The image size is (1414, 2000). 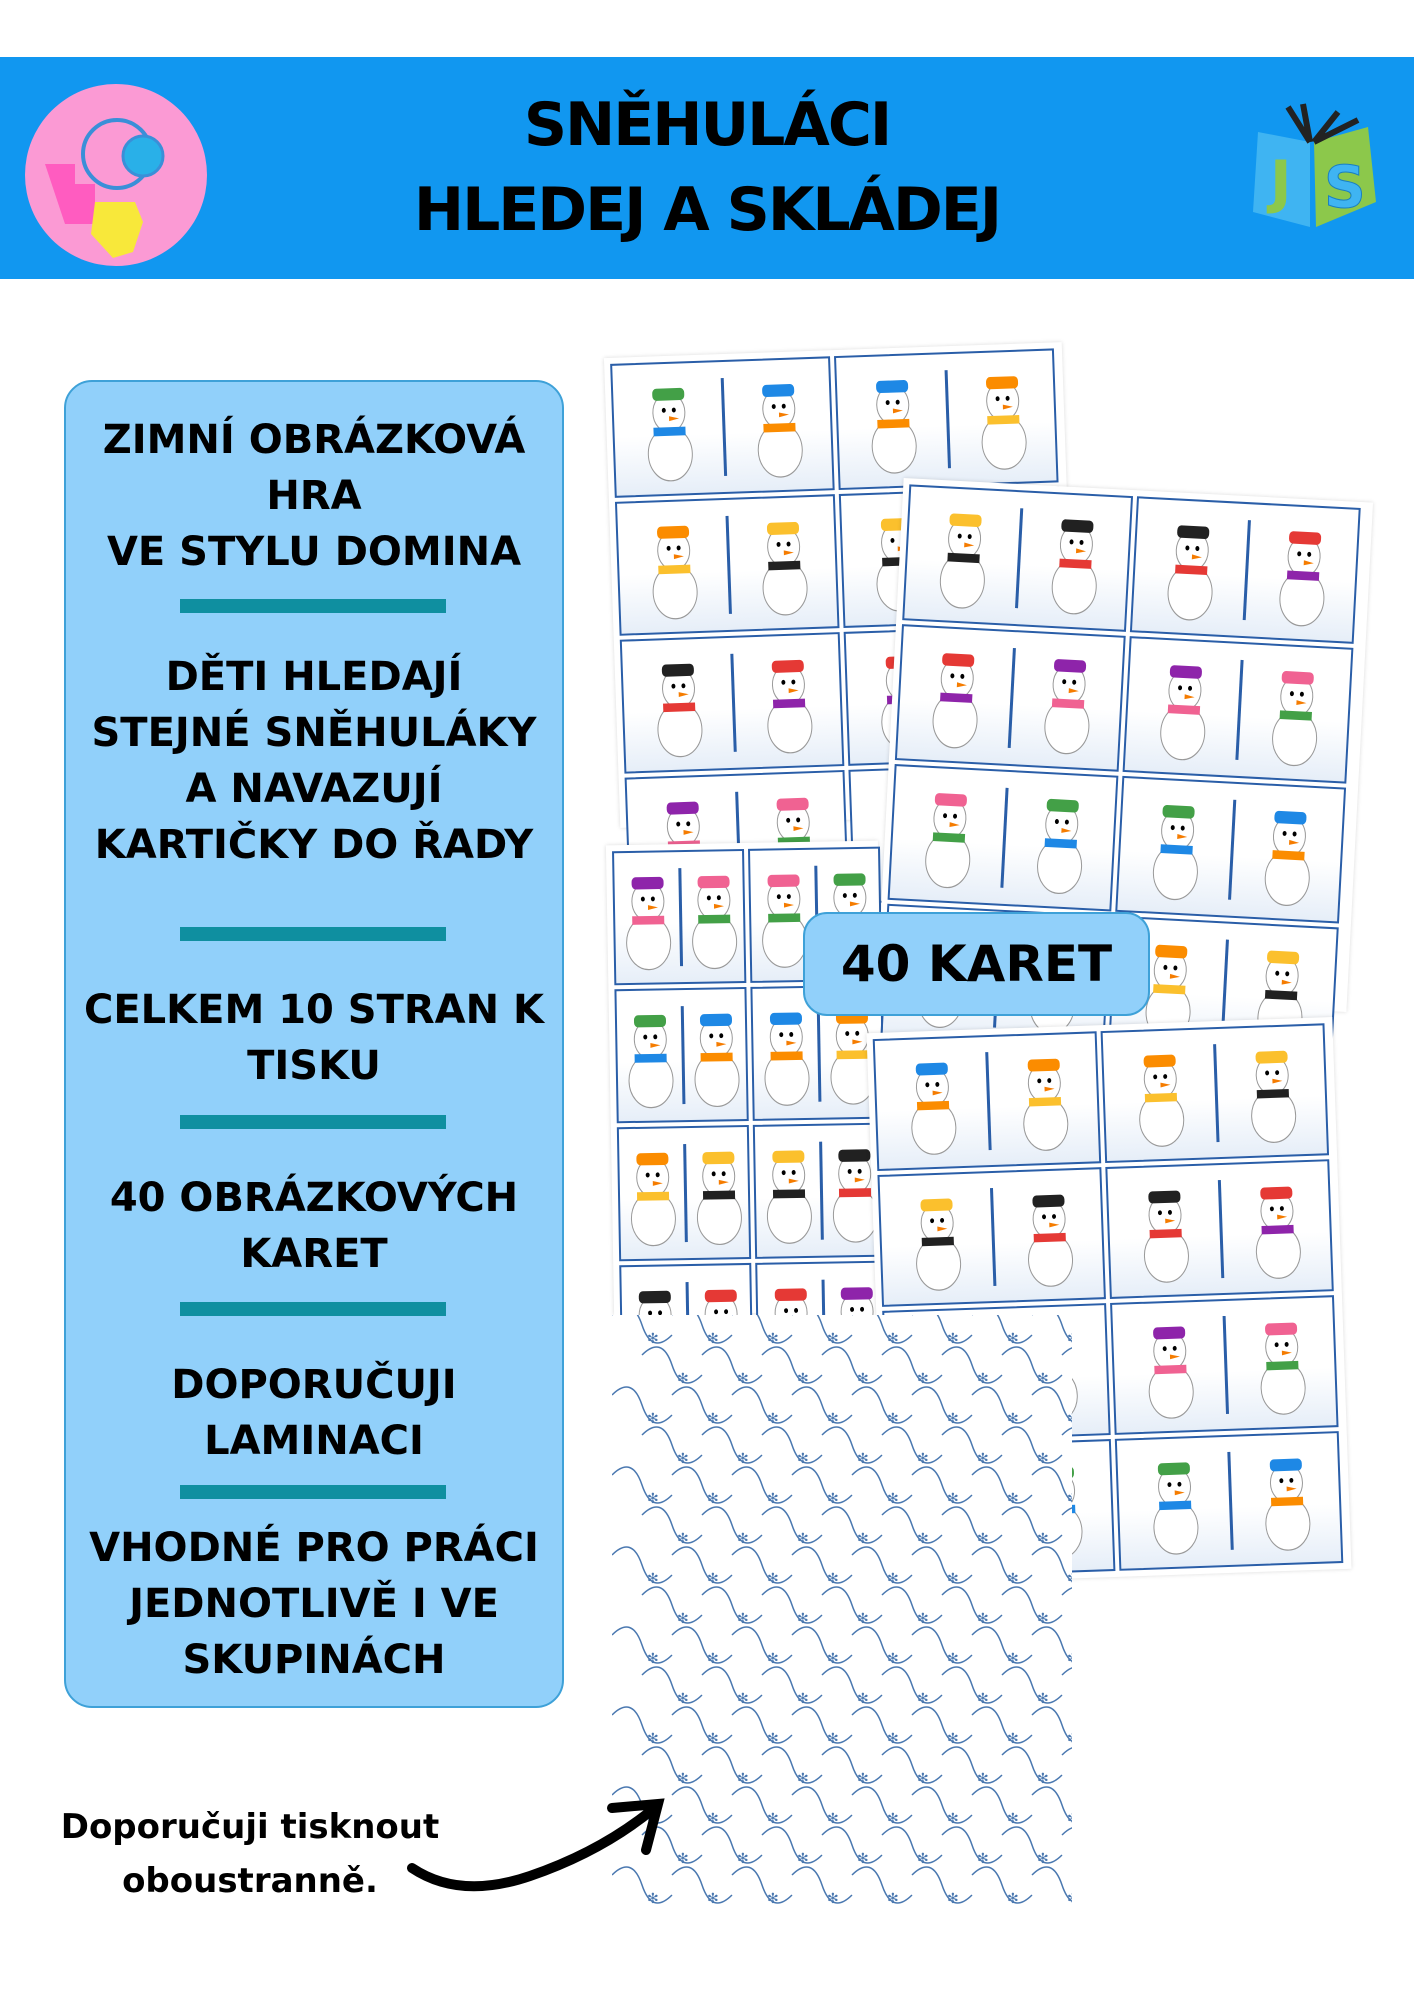 I want to click on panel-text-line: DOPORUČUJI, so click(x=314, y=1385).